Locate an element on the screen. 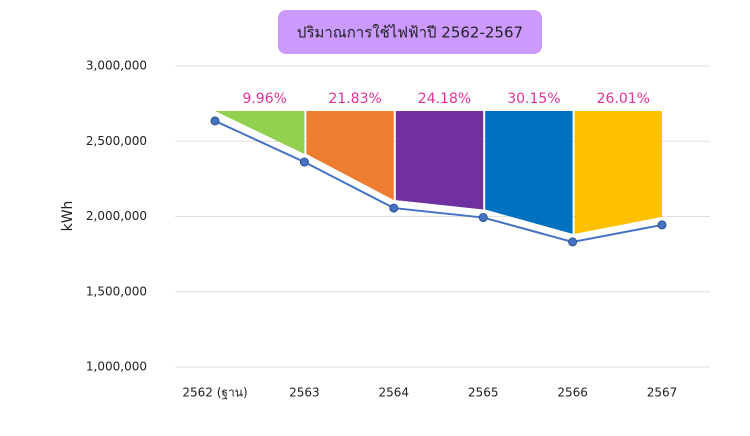 The height and width of the screenshot is (436, 750). reduction-label: 21.83% is located at coordinates (354, 99).